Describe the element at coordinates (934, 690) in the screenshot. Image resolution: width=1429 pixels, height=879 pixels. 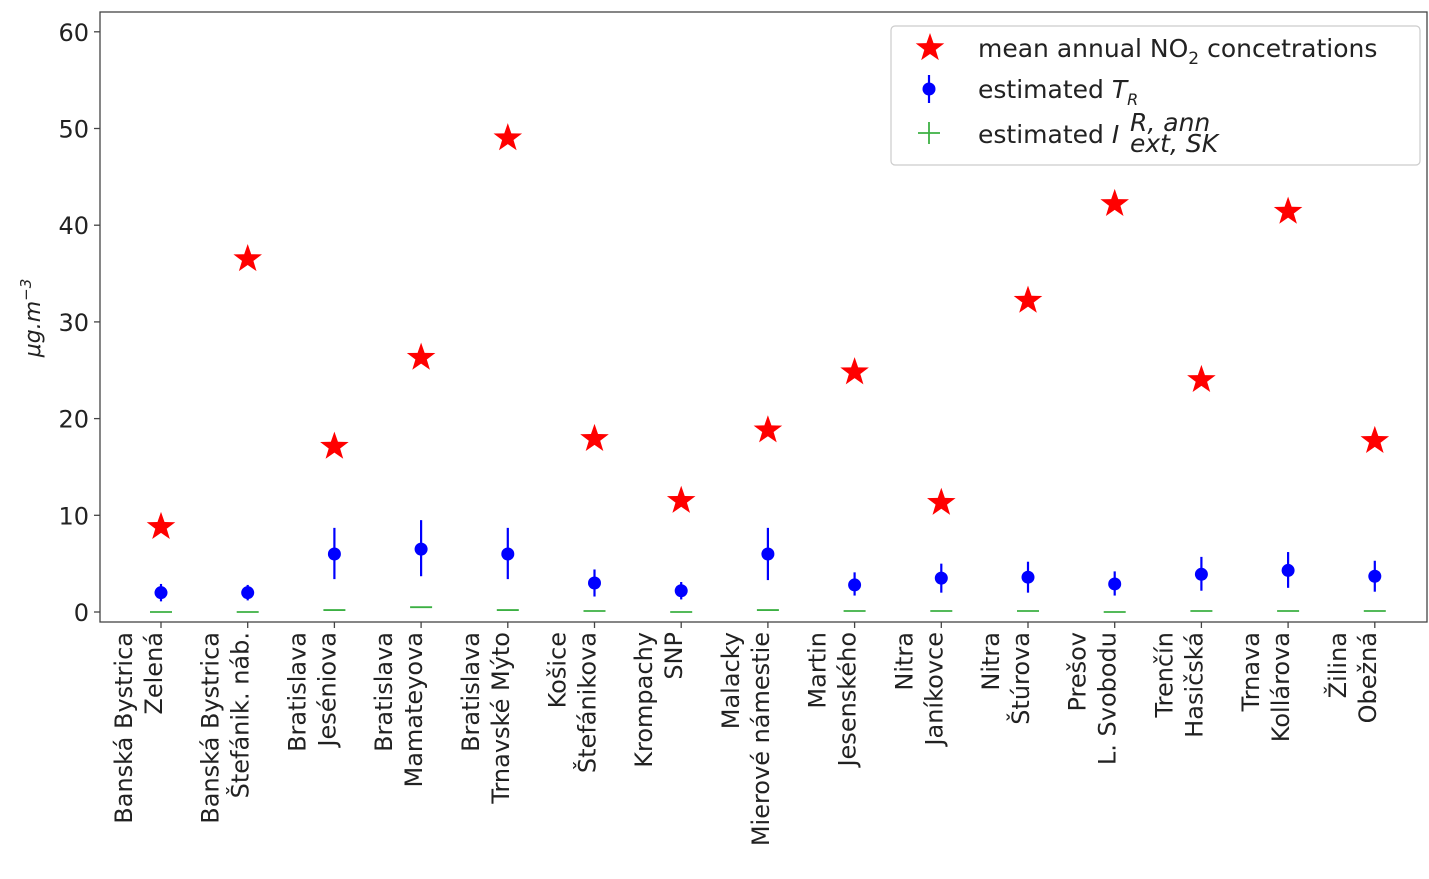
I see `x-tick-label-street: Janíkovce` at that location.